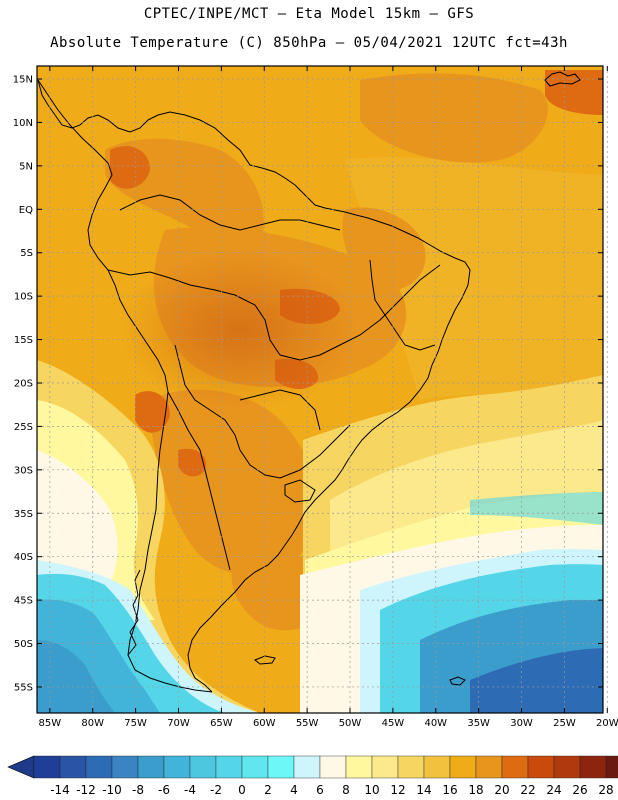 This screenshot has width=618, height=800. Describe the element at coordinates (435, 723) in the screenshot. I see `lon-label: 40W` at that location.